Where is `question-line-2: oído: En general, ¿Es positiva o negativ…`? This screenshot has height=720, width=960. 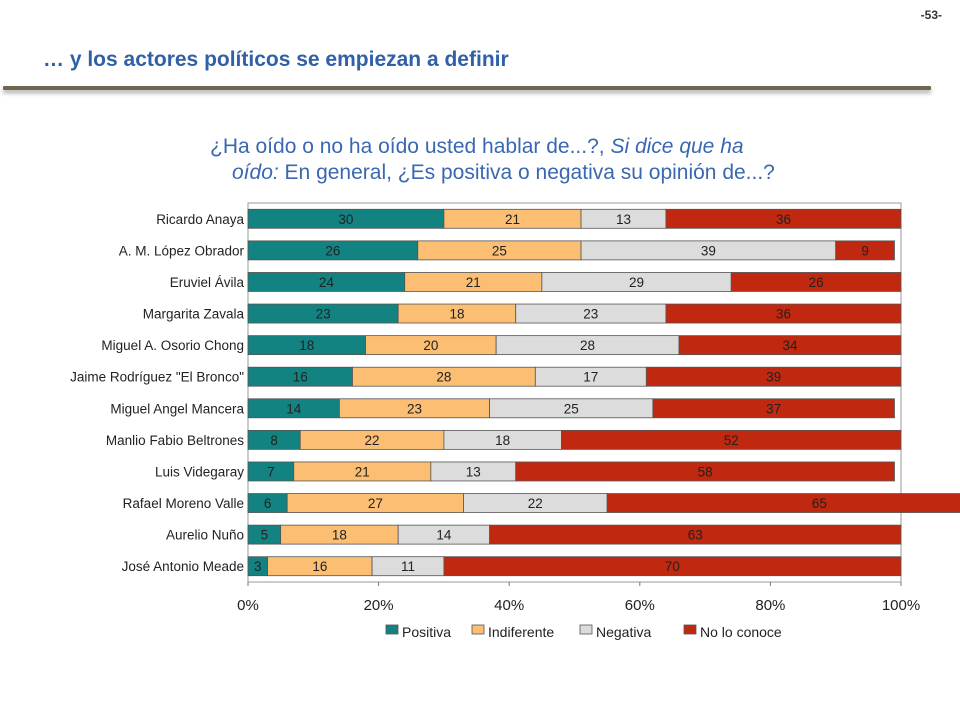
question-line-2: oído: En general, ¿Es positiva o negativ… is located at coordinates (560, 173).